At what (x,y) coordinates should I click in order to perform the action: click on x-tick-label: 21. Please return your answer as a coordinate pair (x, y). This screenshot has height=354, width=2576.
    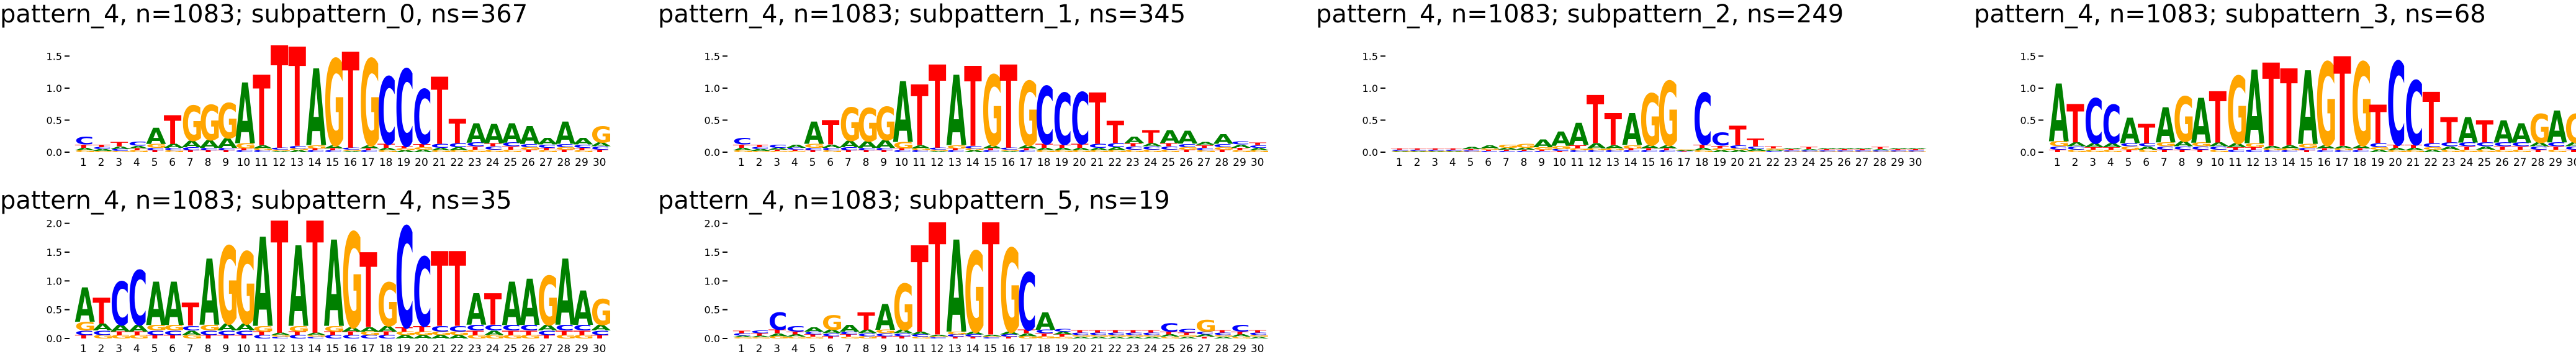
    Looking at the image, I should click on (1755, 163).